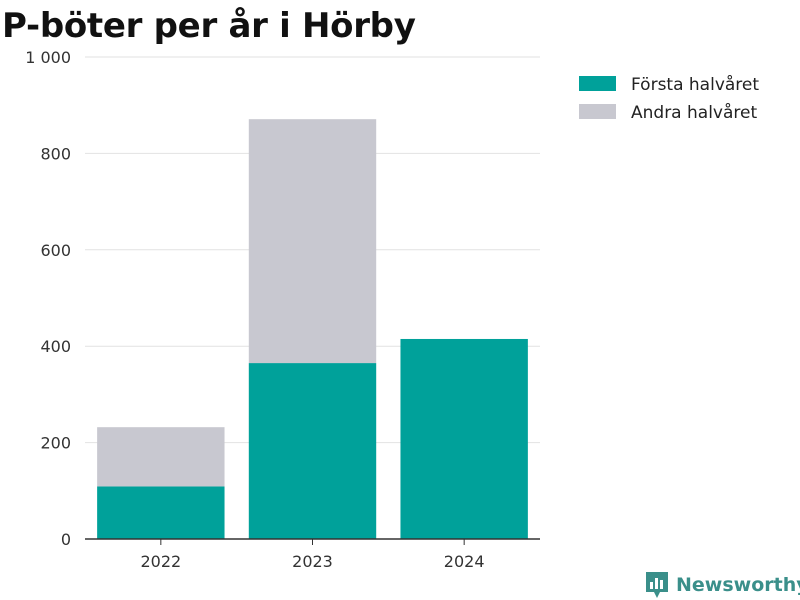 This screenshot has width=800, height=600. What do you see at coordinates (657, 585) in the screenshot?
I see `newsworthy-logo-icon` at bounding box center [657, 585].